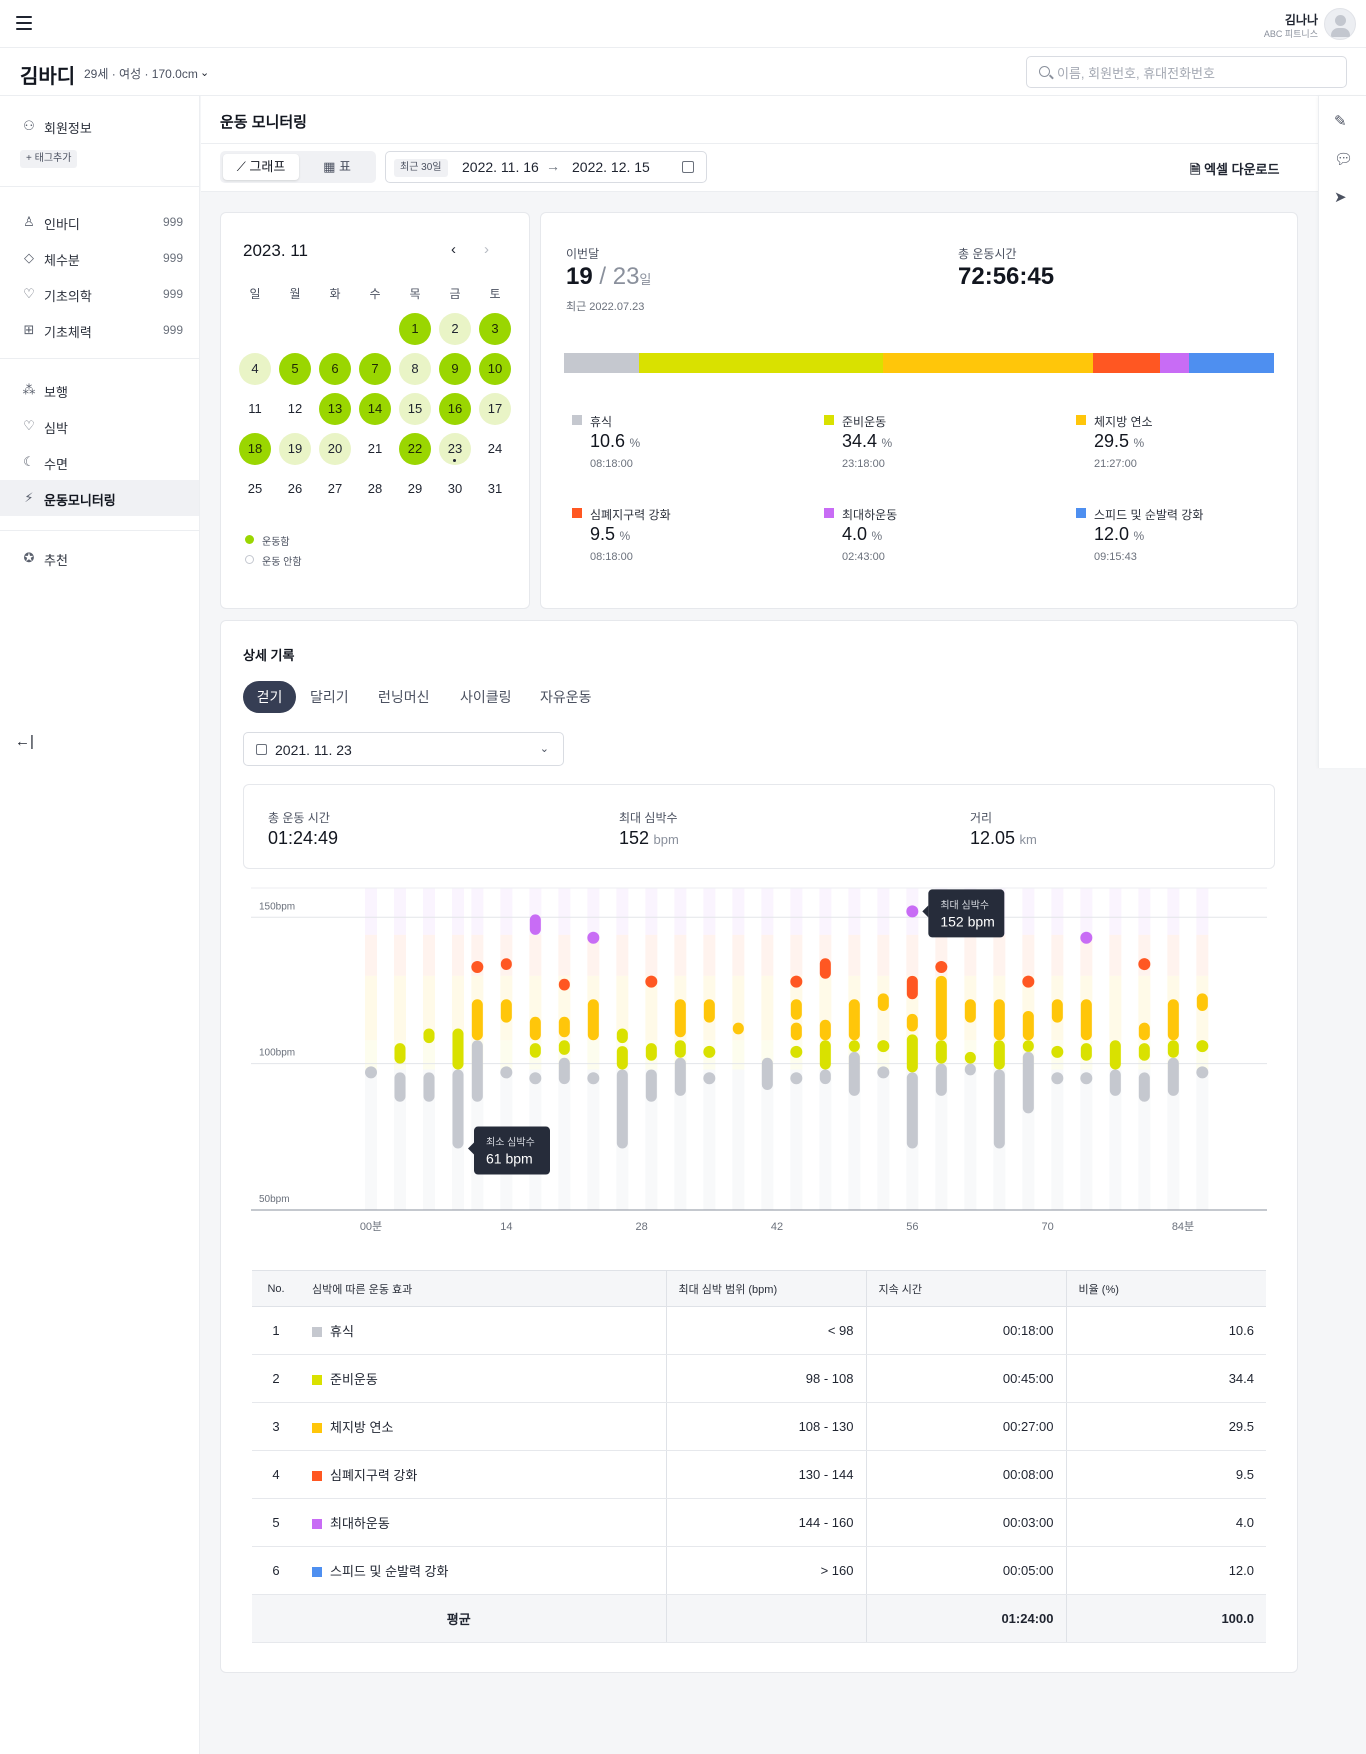 The image size is (1366, 1754). Describe the element at coordinates (1340, 197) in the screenshot. I see `send-icon: ➤` at that location.